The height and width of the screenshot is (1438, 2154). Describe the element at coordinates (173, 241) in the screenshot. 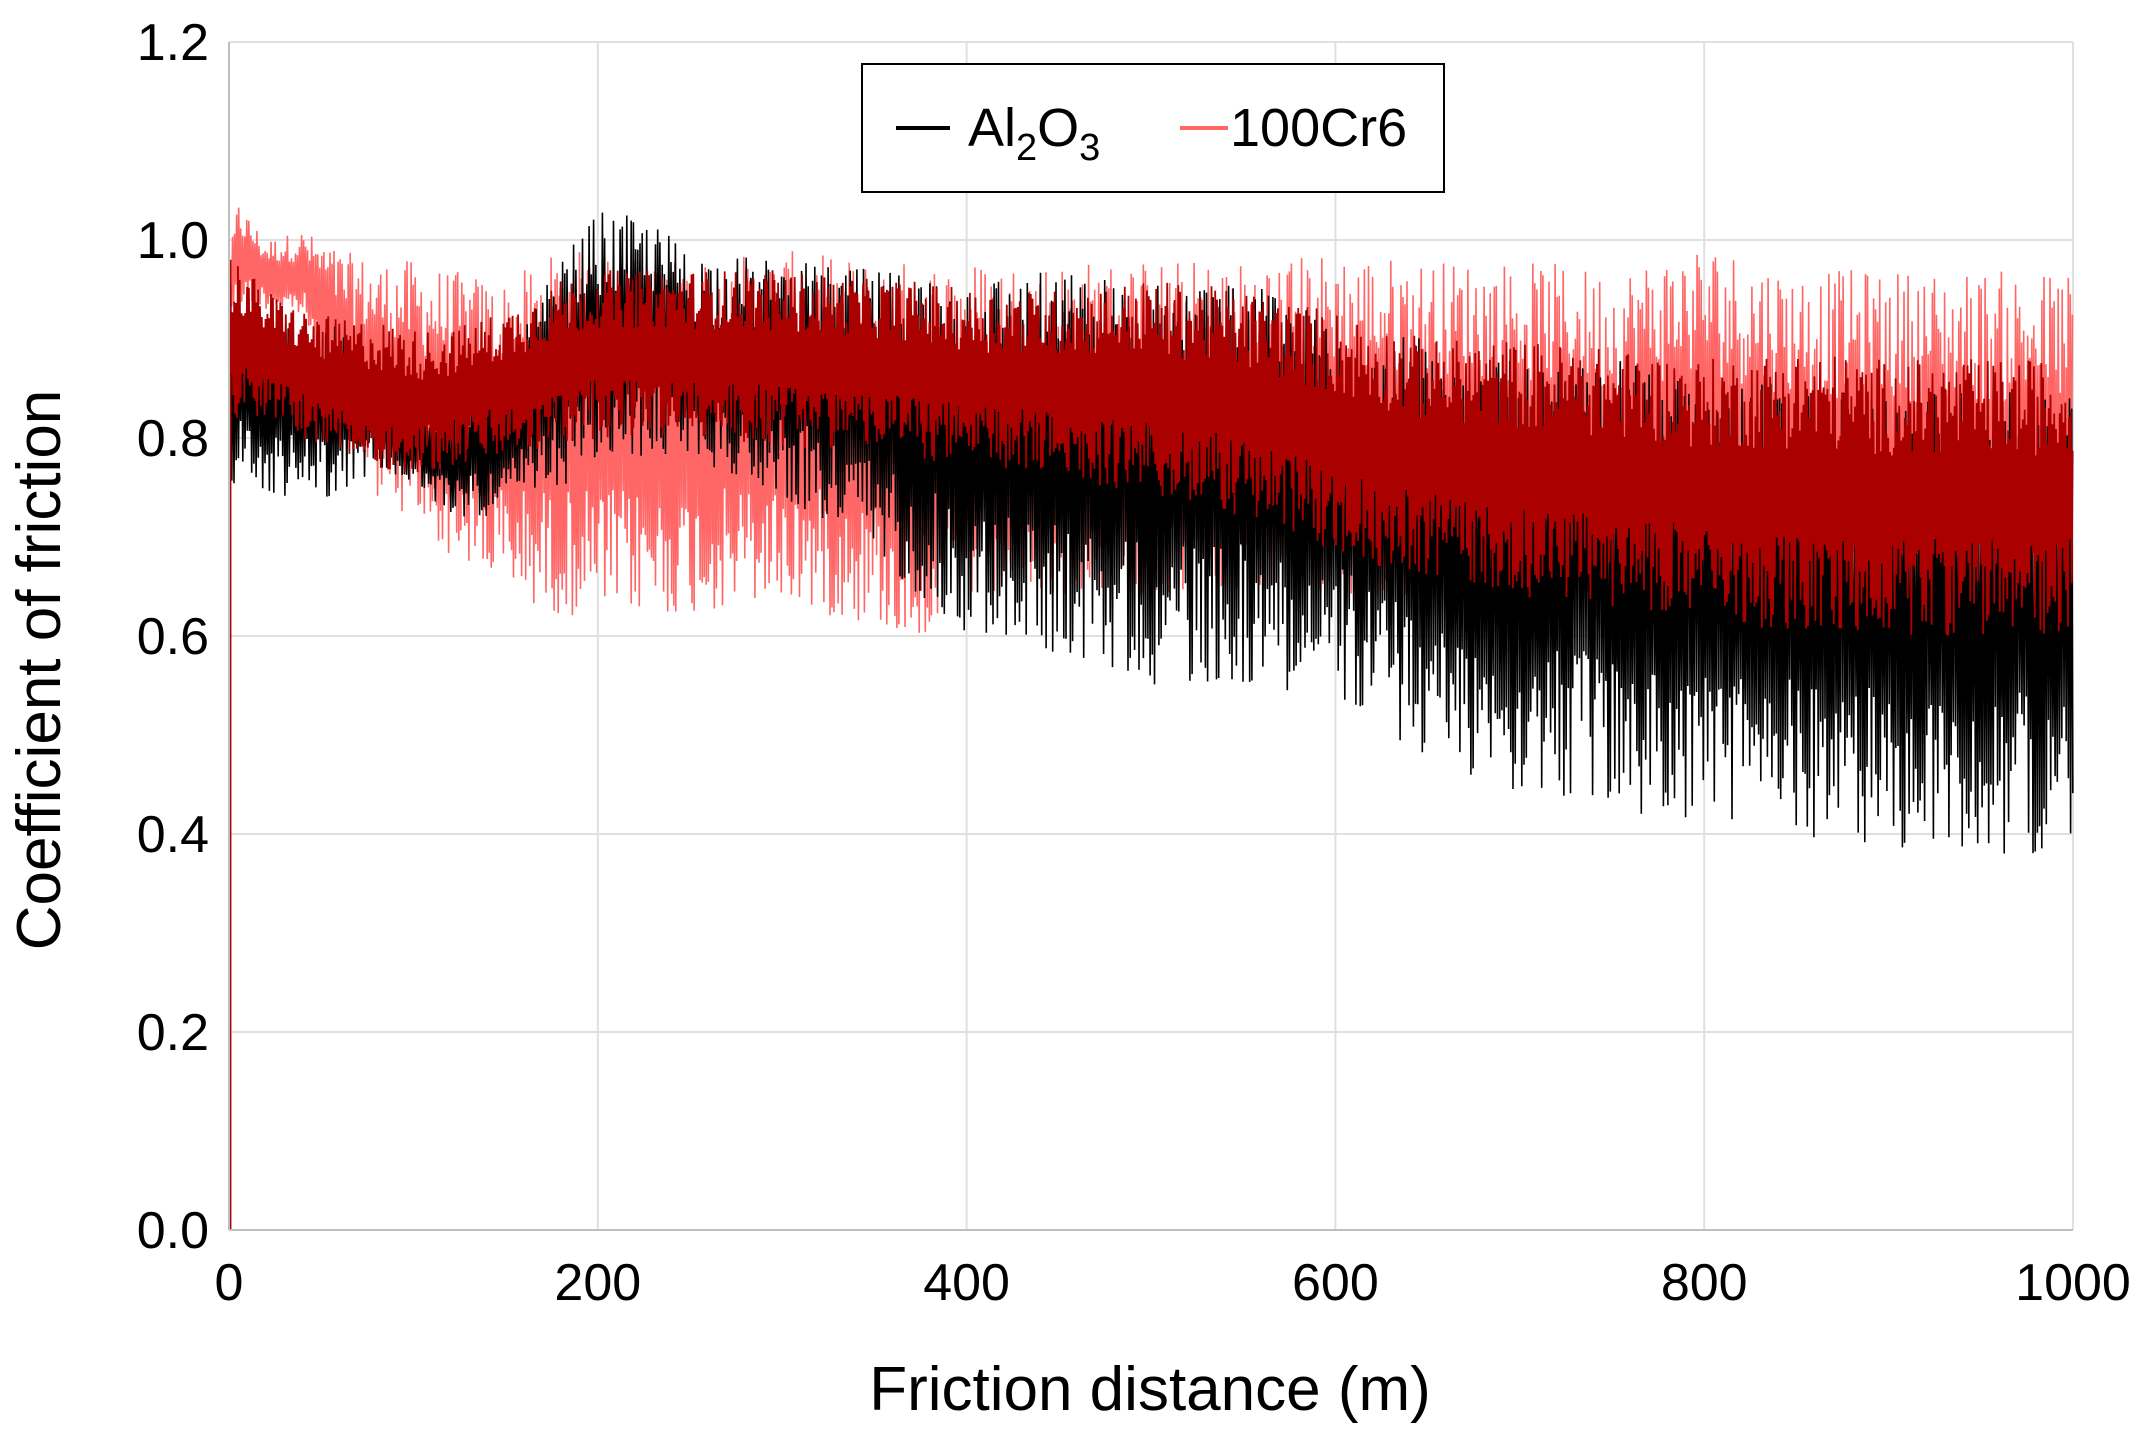

I see `y-tick-label: 1.0` at that location.